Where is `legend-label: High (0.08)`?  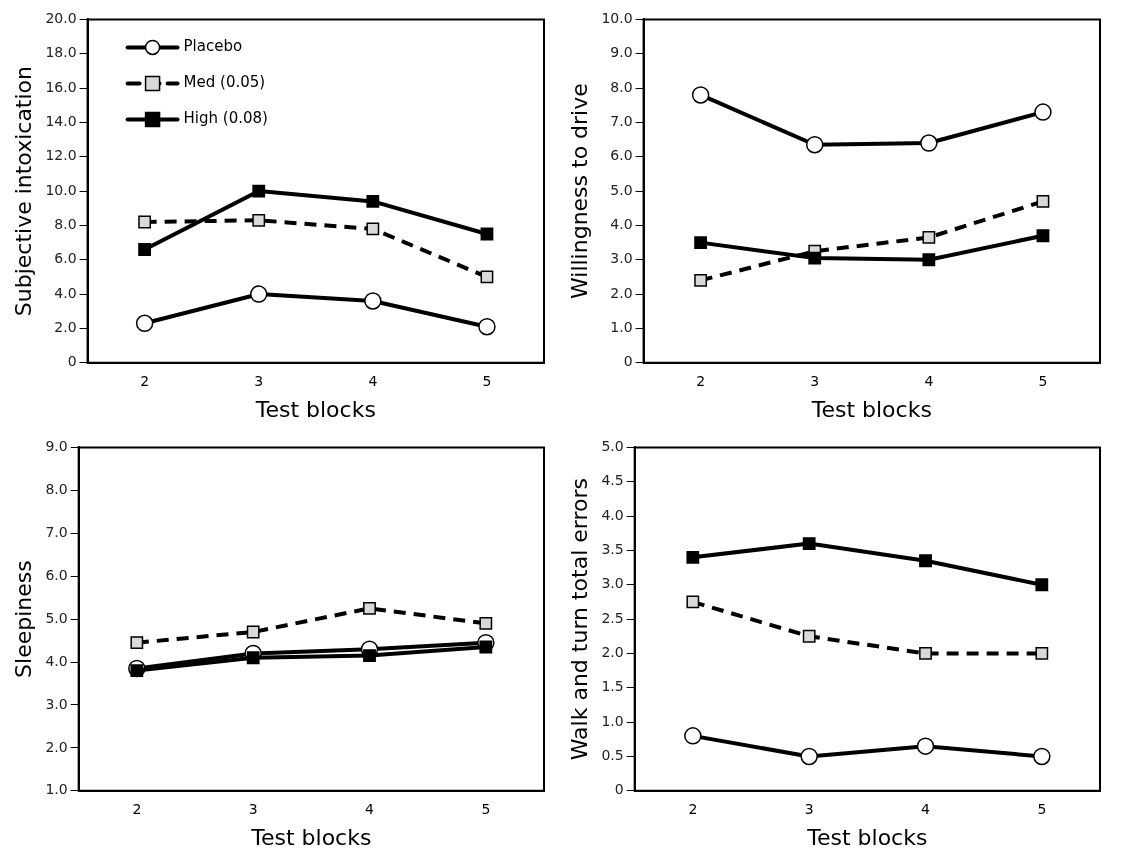 legend-label: High (0.08) is located at coordinates (225, 118).